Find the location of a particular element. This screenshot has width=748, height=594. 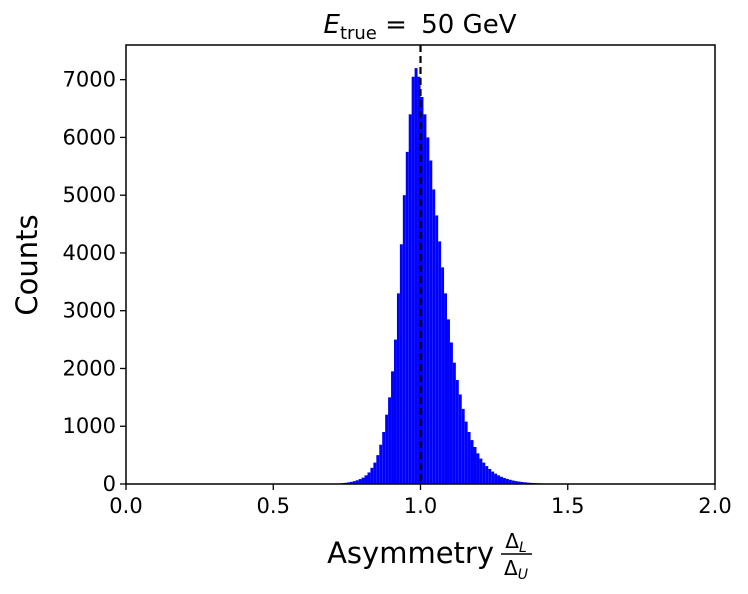

x-axis-label-text: Asymmetry is located at coordinates (410, 553).